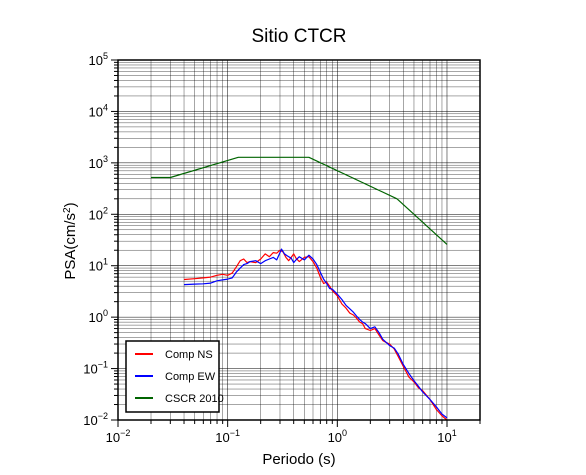 This screenshot has height=475, width=586. I want to click on legend-label: CSCR 2010, so click(194, 399).